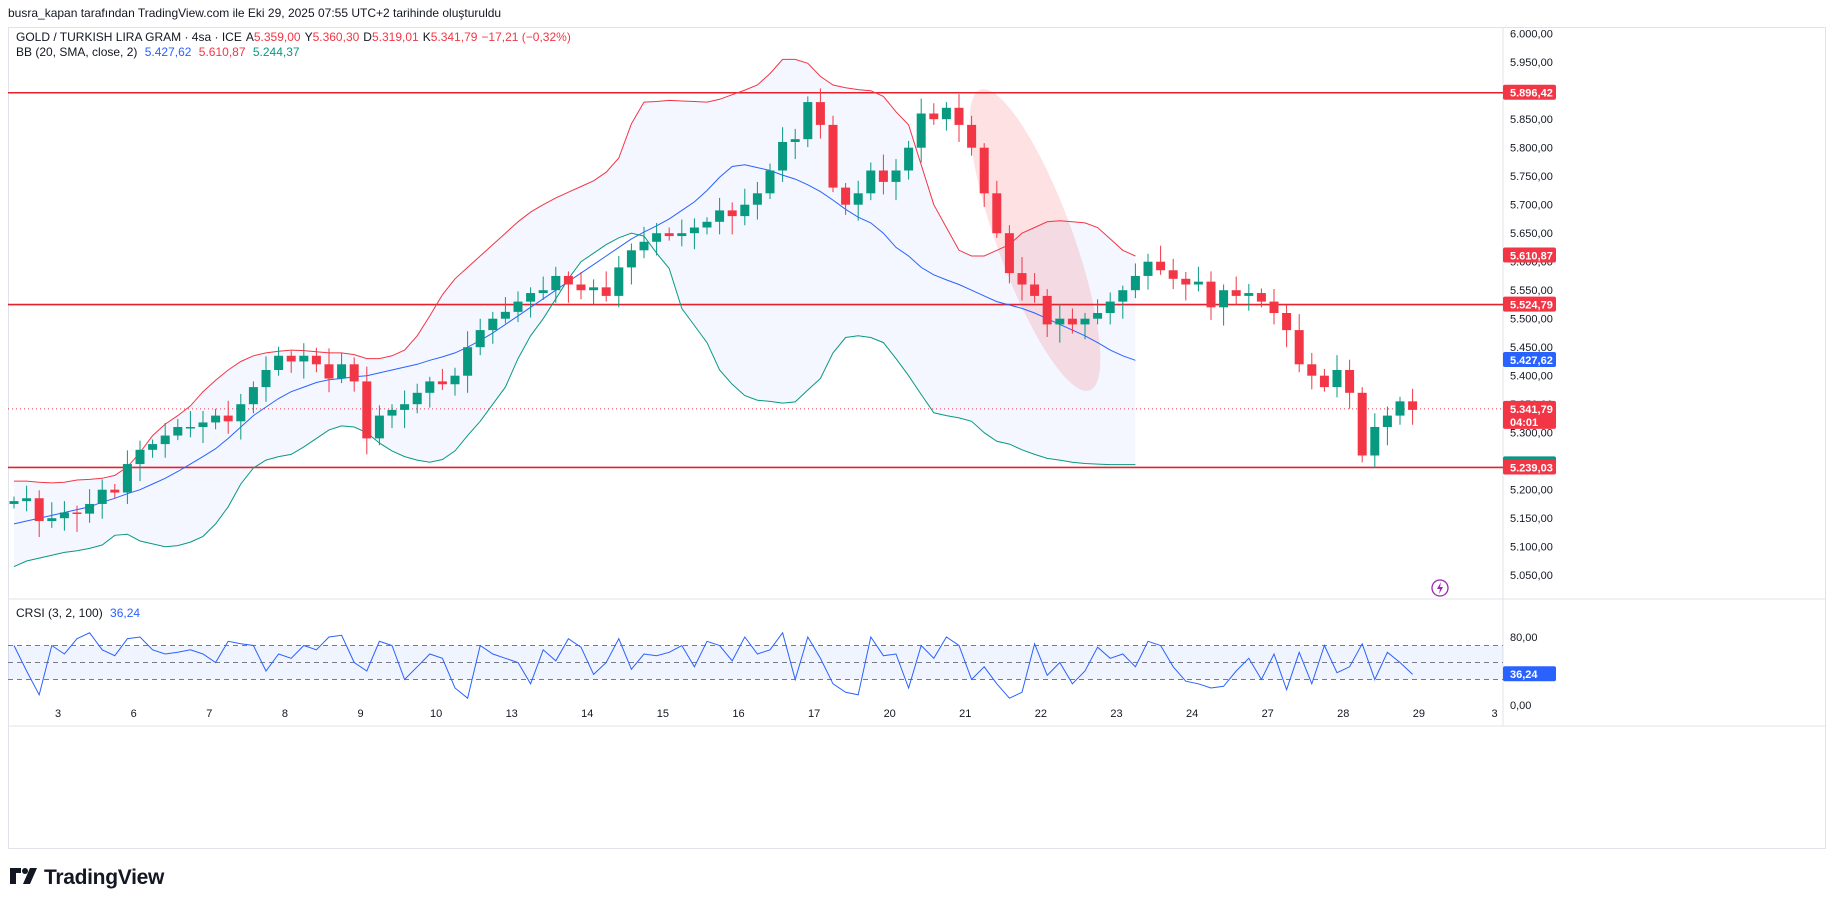  What do you see at coordinates (1531, 410) in the screenshot?
I see `price-label-text: 5.341,79` at bounding box center [1531, 410].